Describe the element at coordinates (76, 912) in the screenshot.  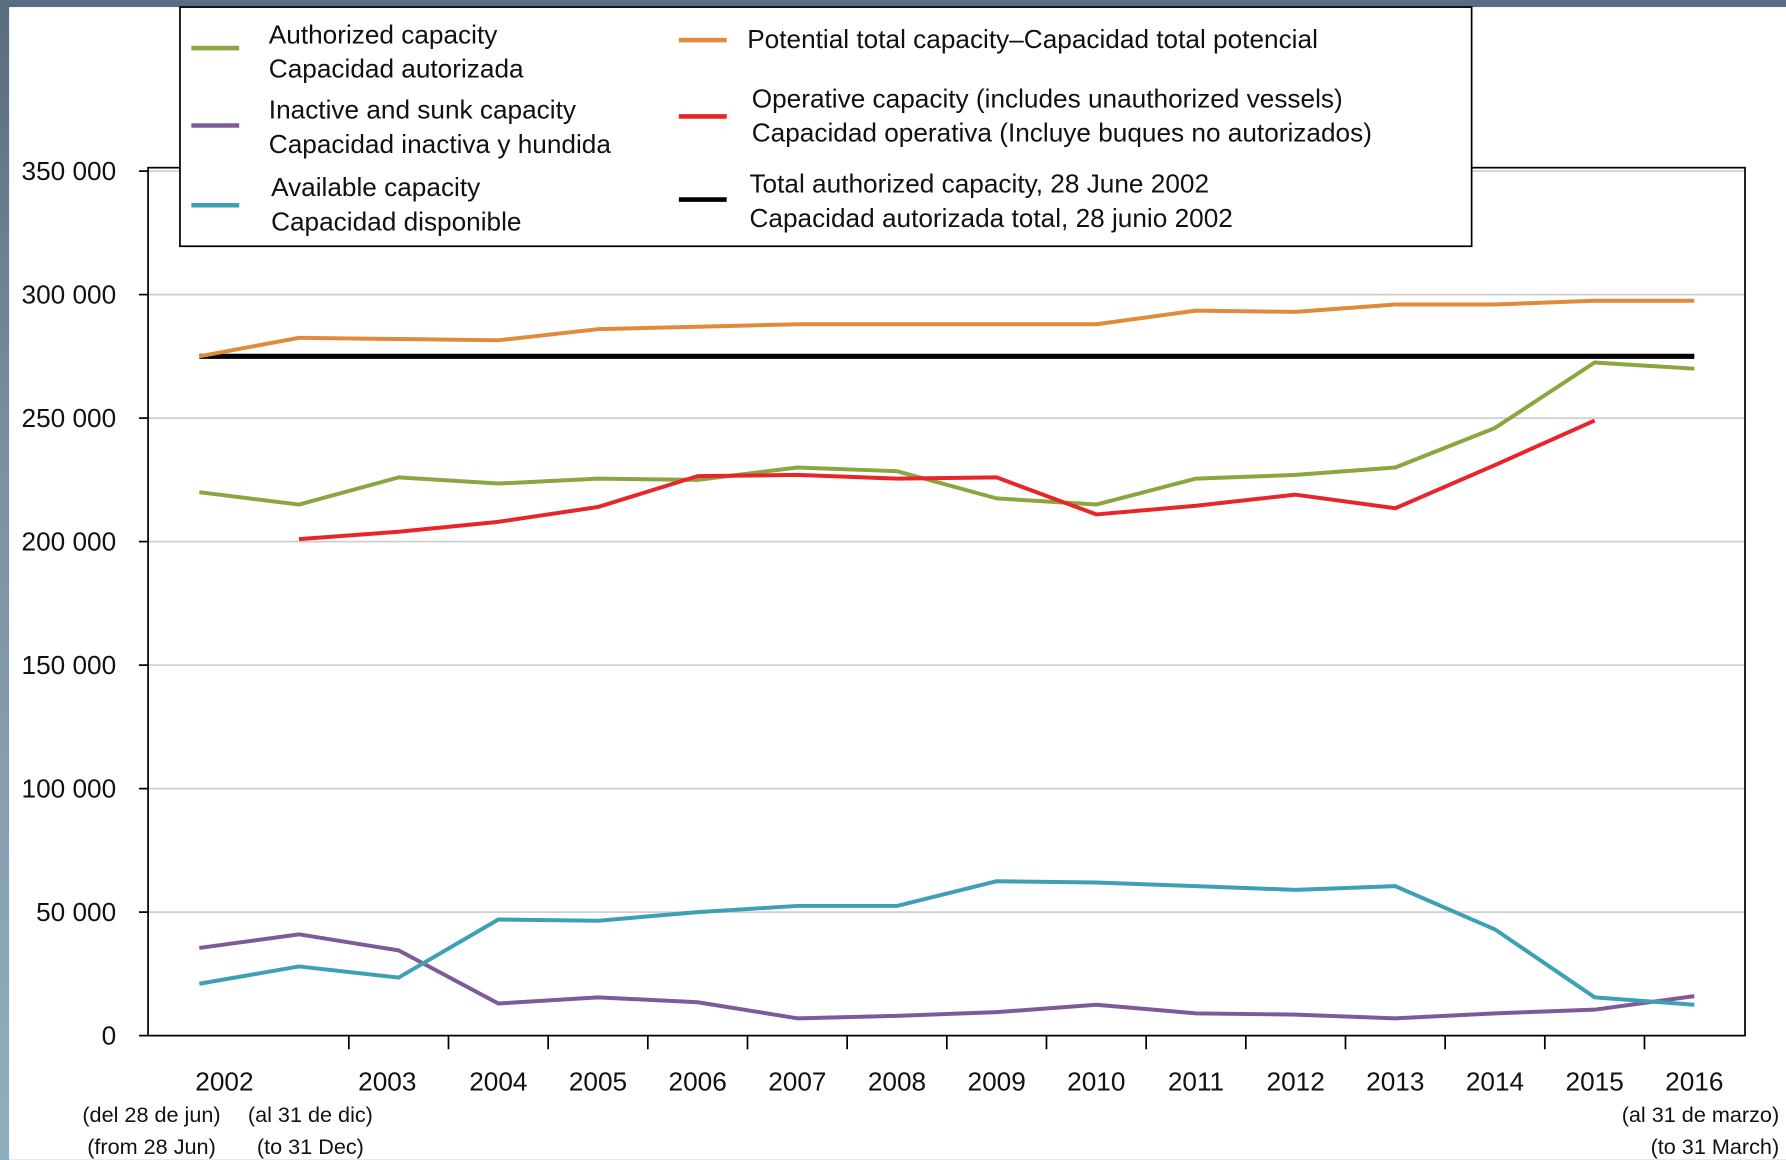
I see `y-tick-label: 50 000` at that location.